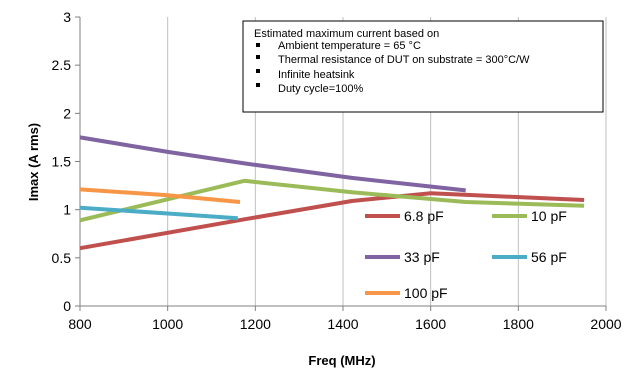  What do you see at coordinates (426, 293) in the screenshot?
I see `legend-label: 100 pF` at bounding box center [426, 293].